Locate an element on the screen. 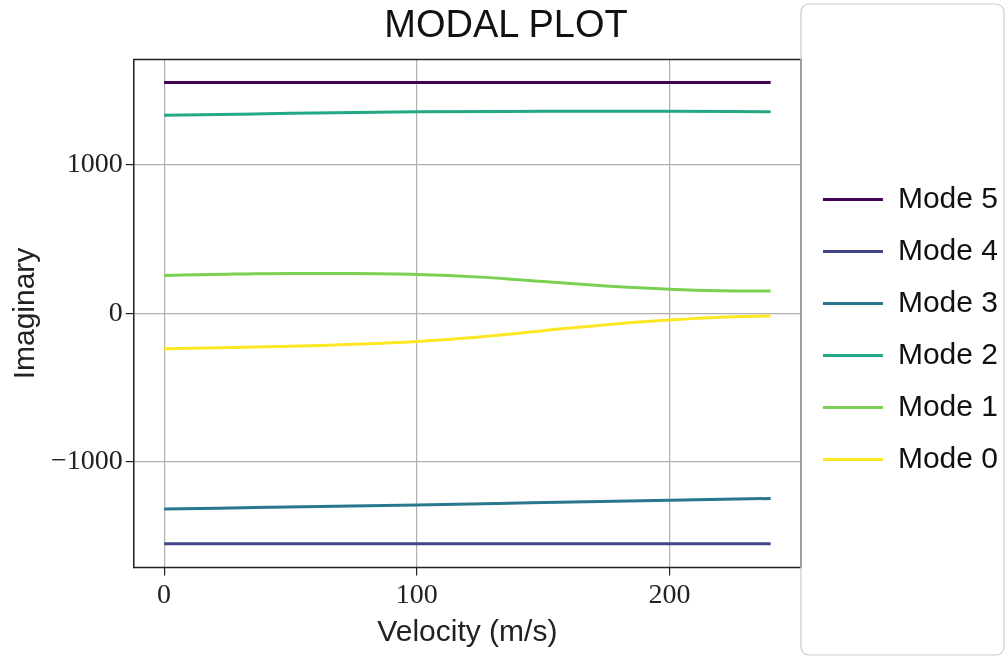 This screenshot has width=1008, height=659. x-tick-label: 200 is located at coordinates (669, 593).